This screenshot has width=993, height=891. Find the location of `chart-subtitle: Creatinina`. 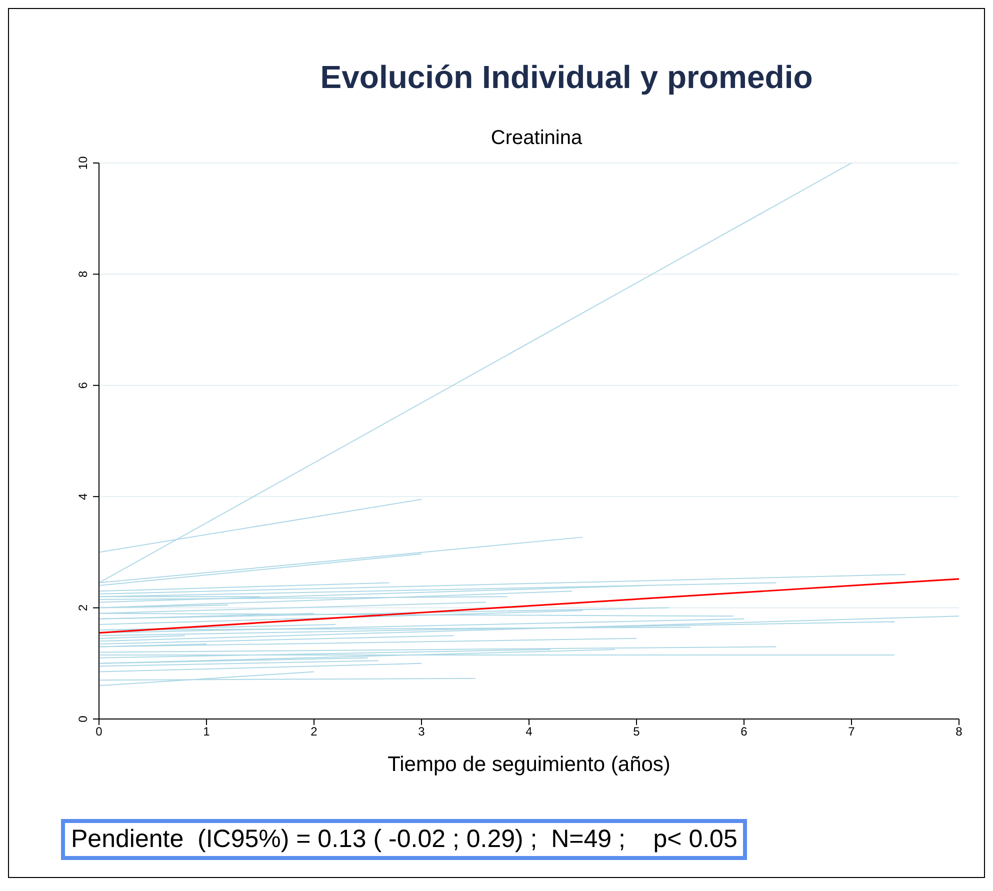

chart-subtitle: Creatinina is located at coordinates (537, 138).